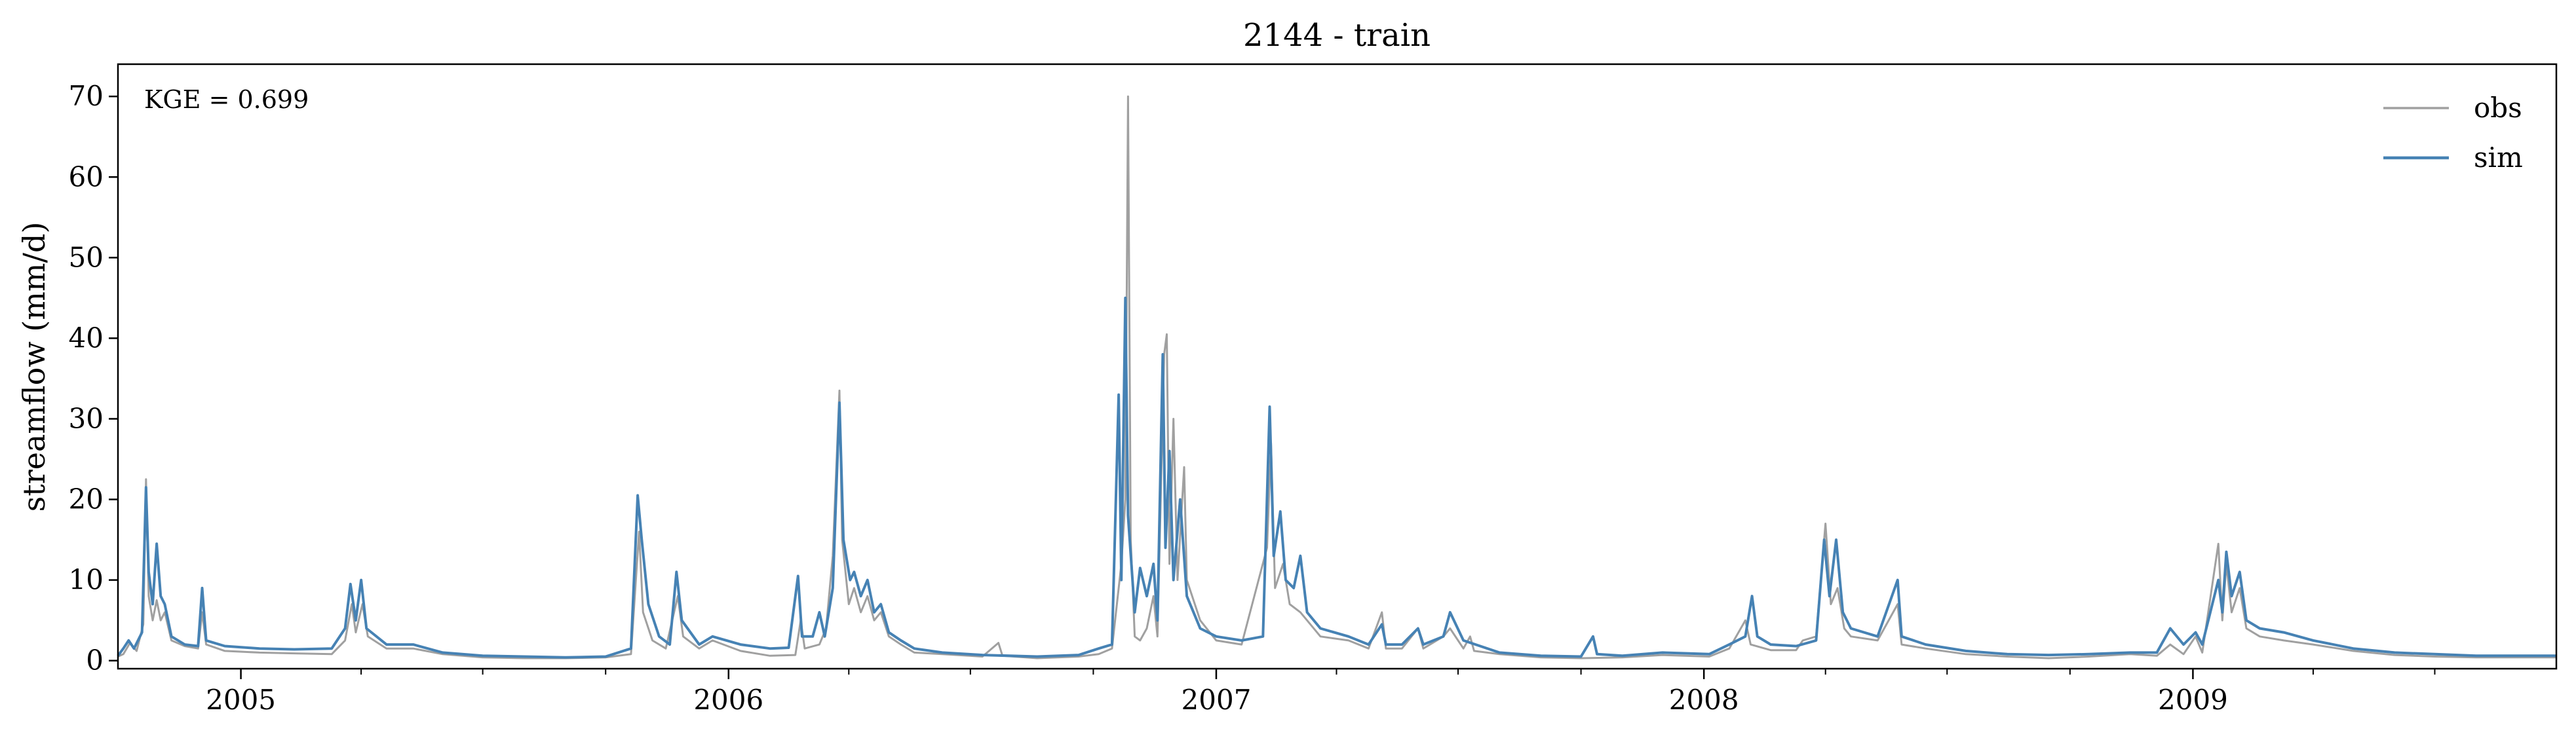 The image size is (2576, 744). What do you see at coordinates (86, 257) in the screenshot?
I see `y-tick-label: 50` at bounding box center [86, 257].